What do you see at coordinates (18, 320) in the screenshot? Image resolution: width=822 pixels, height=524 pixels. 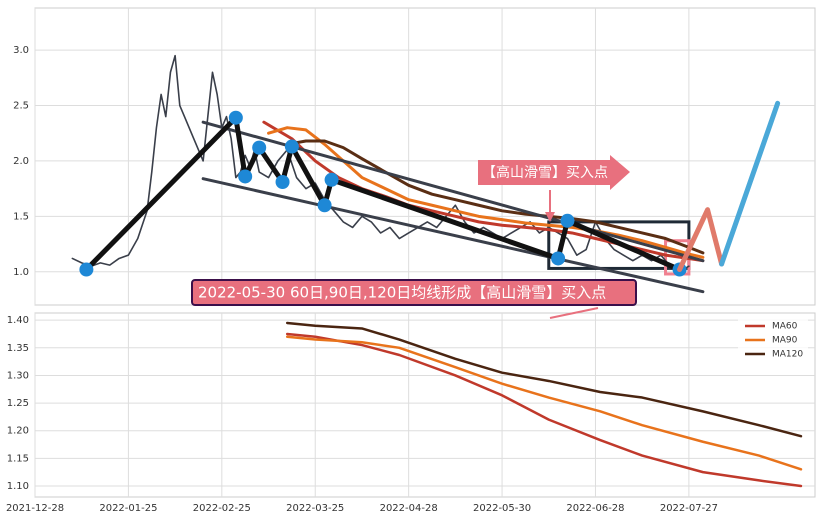 I see `y-tick-label: 1.40` at bounding box center [18, 320].